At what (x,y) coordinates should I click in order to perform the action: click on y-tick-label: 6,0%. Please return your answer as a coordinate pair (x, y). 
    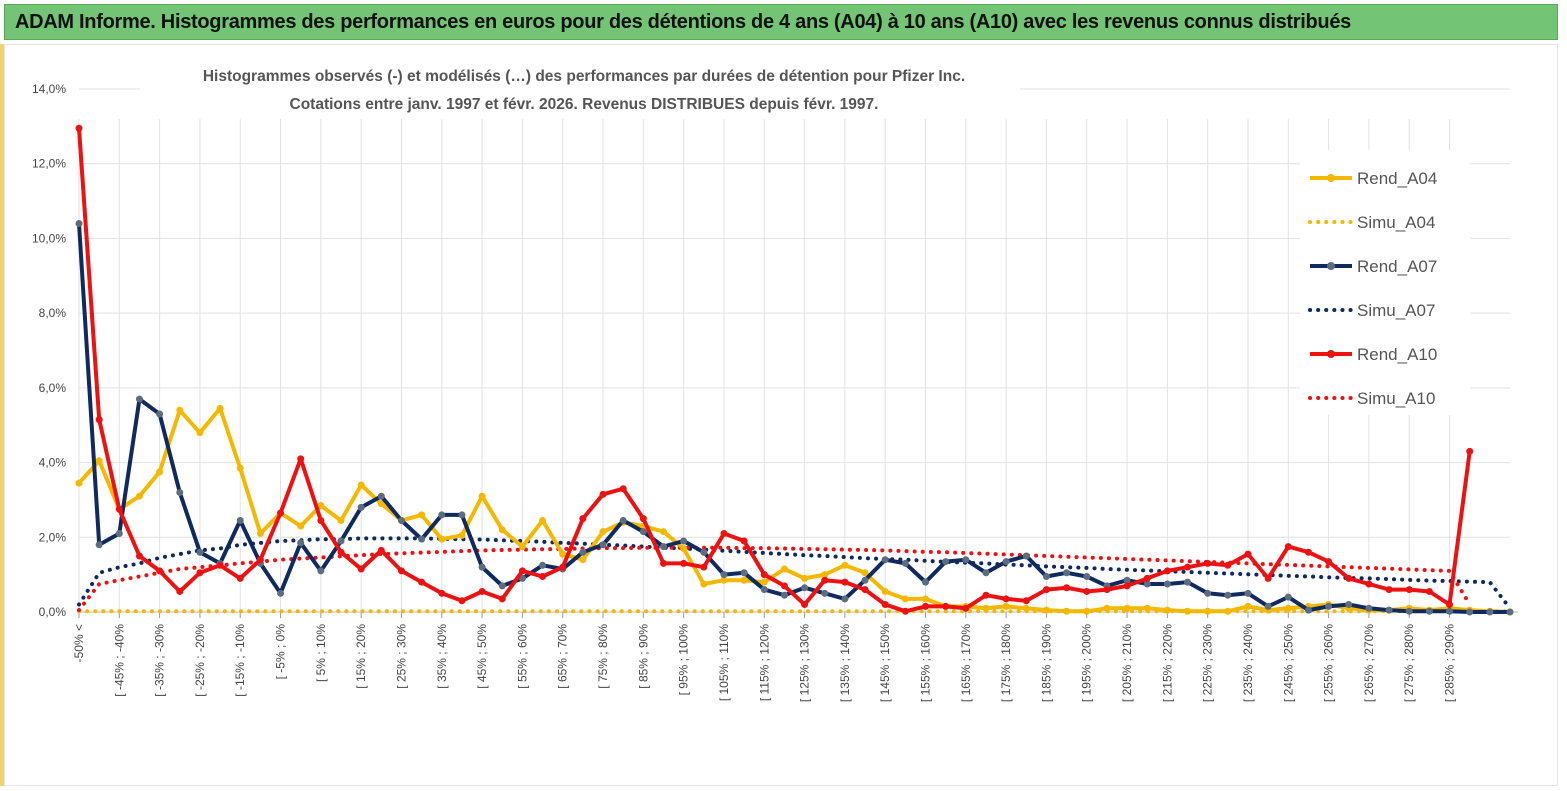
    Looking at the image, I should click on (53, 388).